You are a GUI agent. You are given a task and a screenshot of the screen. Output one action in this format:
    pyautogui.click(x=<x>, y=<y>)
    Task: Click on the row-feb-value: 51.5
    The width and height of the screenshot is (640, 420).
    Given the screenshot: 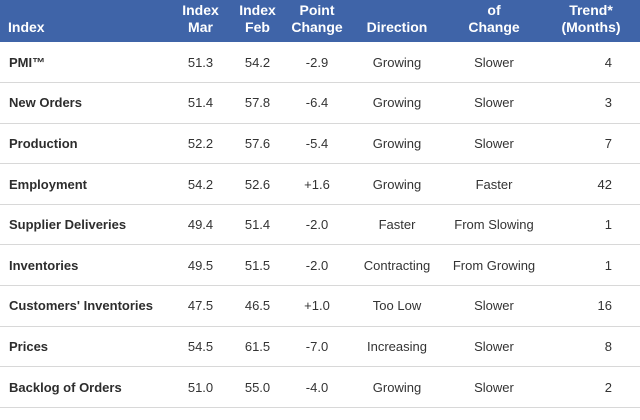 What is the action you would take?
    pyautogui.click(x=257, y=265)
    